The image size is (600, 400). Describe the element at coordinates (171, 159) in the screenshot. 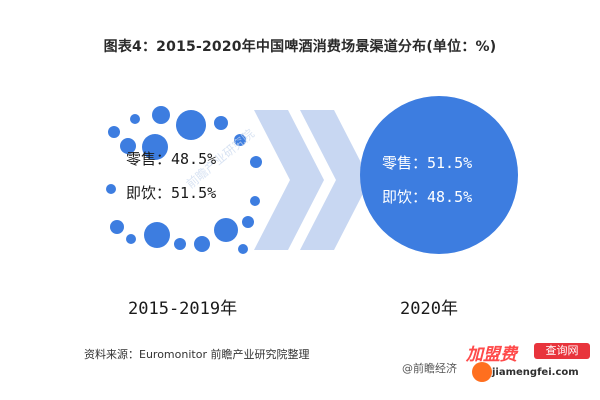

I see `left-retail-label: 零售：48.5%` at that location.